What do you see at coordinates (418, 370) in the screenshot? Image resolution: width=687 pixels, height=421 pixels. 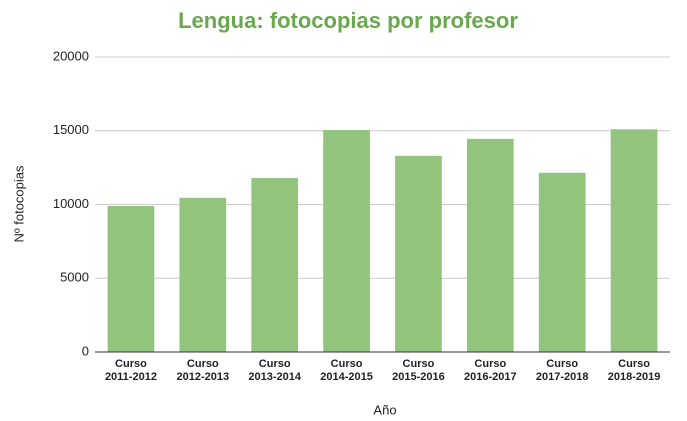 I see `x-tick-label: Curso 2015-2016` at bounding box center [418, 370].